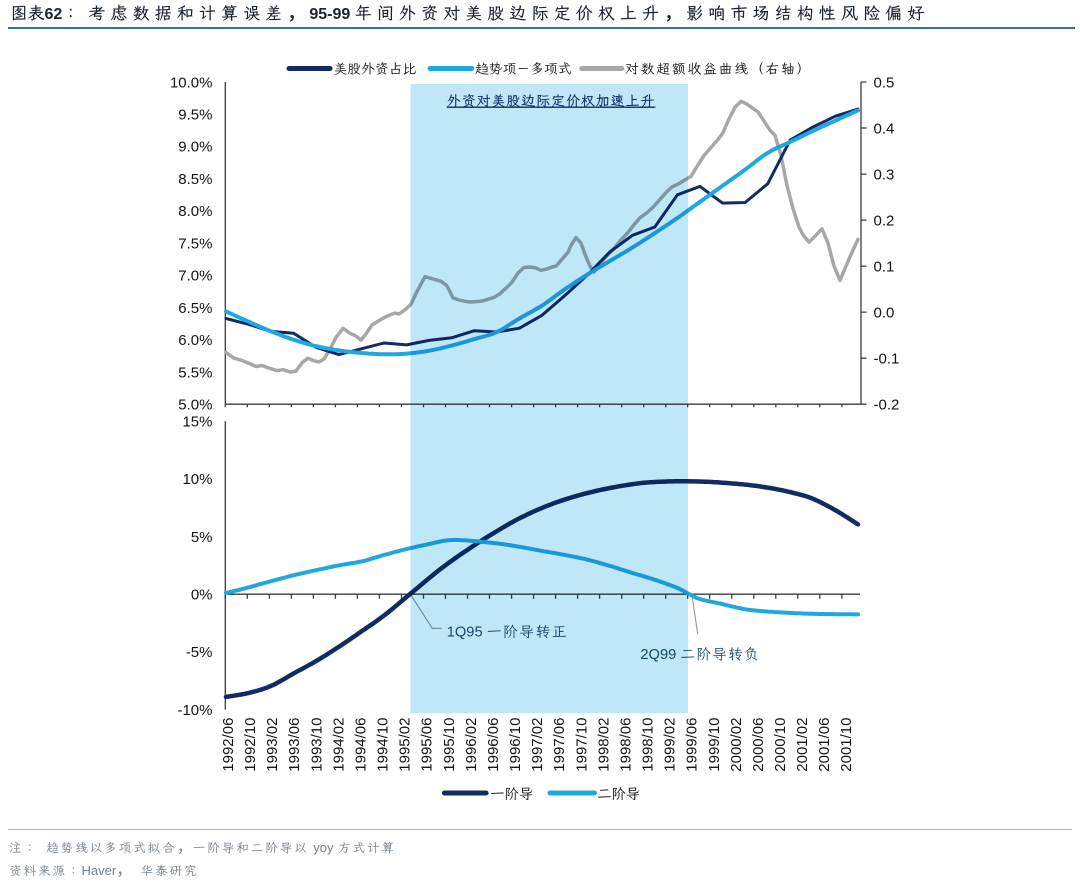 This screenshot has width=1080, height=883. I want to click on svg-text: 9.5%, so click(195, 115).